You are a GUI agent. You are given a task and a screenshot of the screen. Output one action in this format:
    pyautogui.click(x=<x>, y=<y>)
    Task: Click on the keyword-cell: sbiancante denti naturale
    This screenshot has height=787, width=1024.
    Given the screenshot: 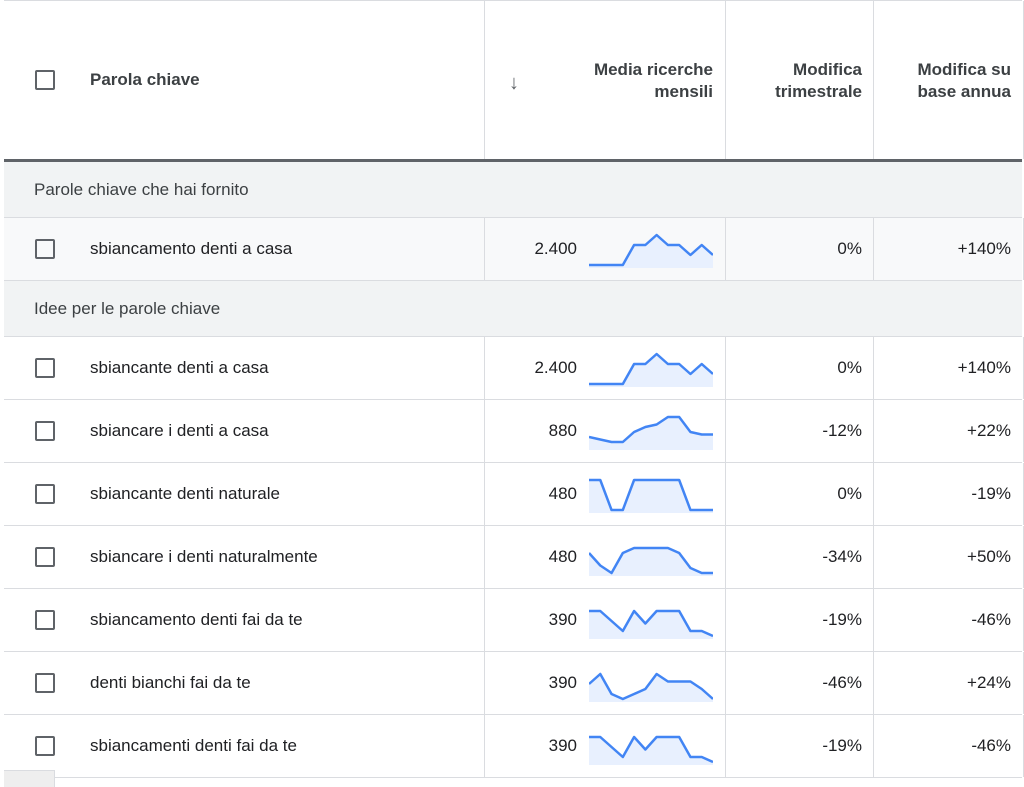 What is the action you would take?
    pyautogui.click(x=244, y=494)
    